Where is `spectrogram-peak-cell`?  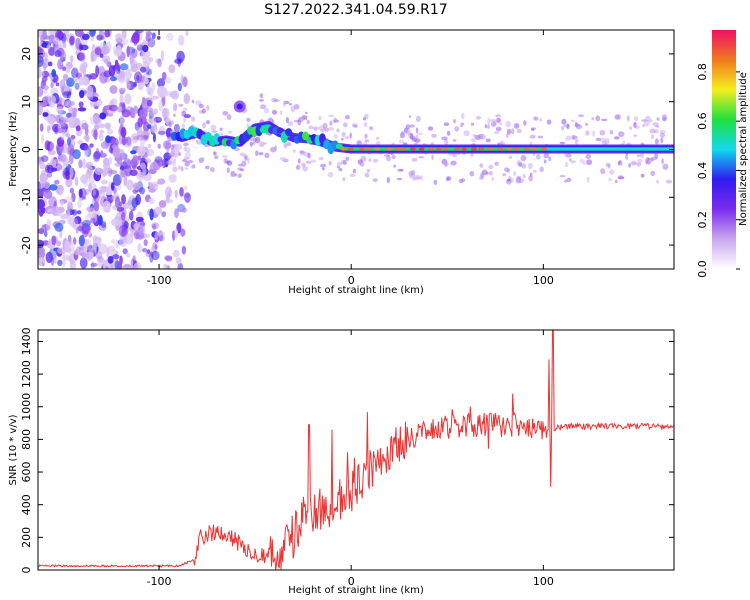
spectrogram-peak-cell is located at coordinates (396, 149).